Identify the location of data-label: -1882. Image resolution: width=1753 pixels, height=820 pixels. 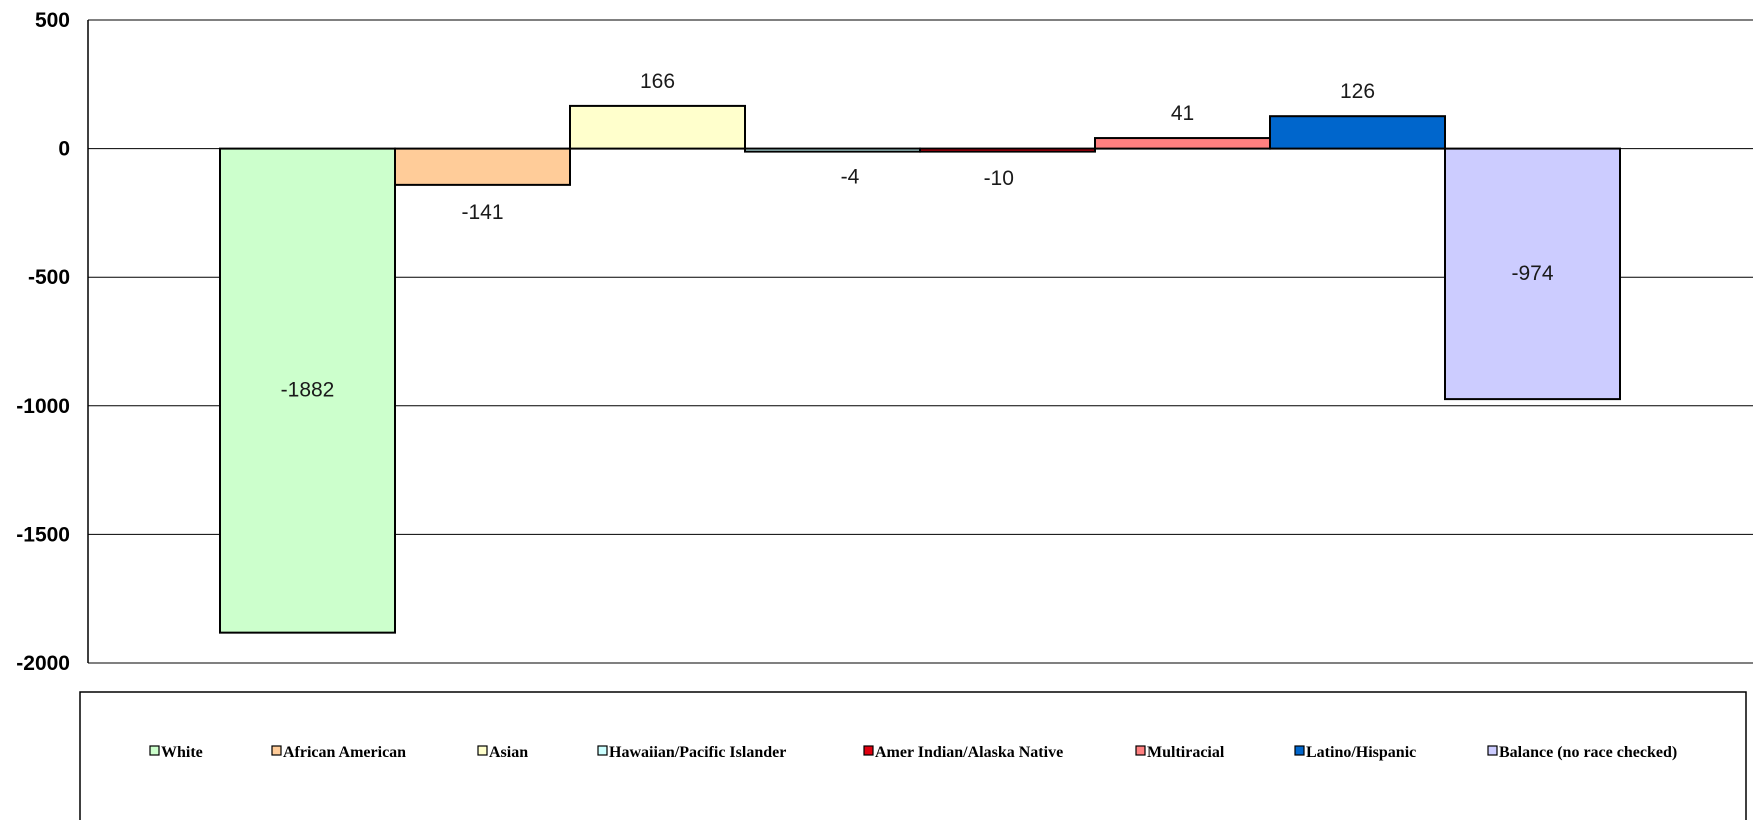
(308, 390).